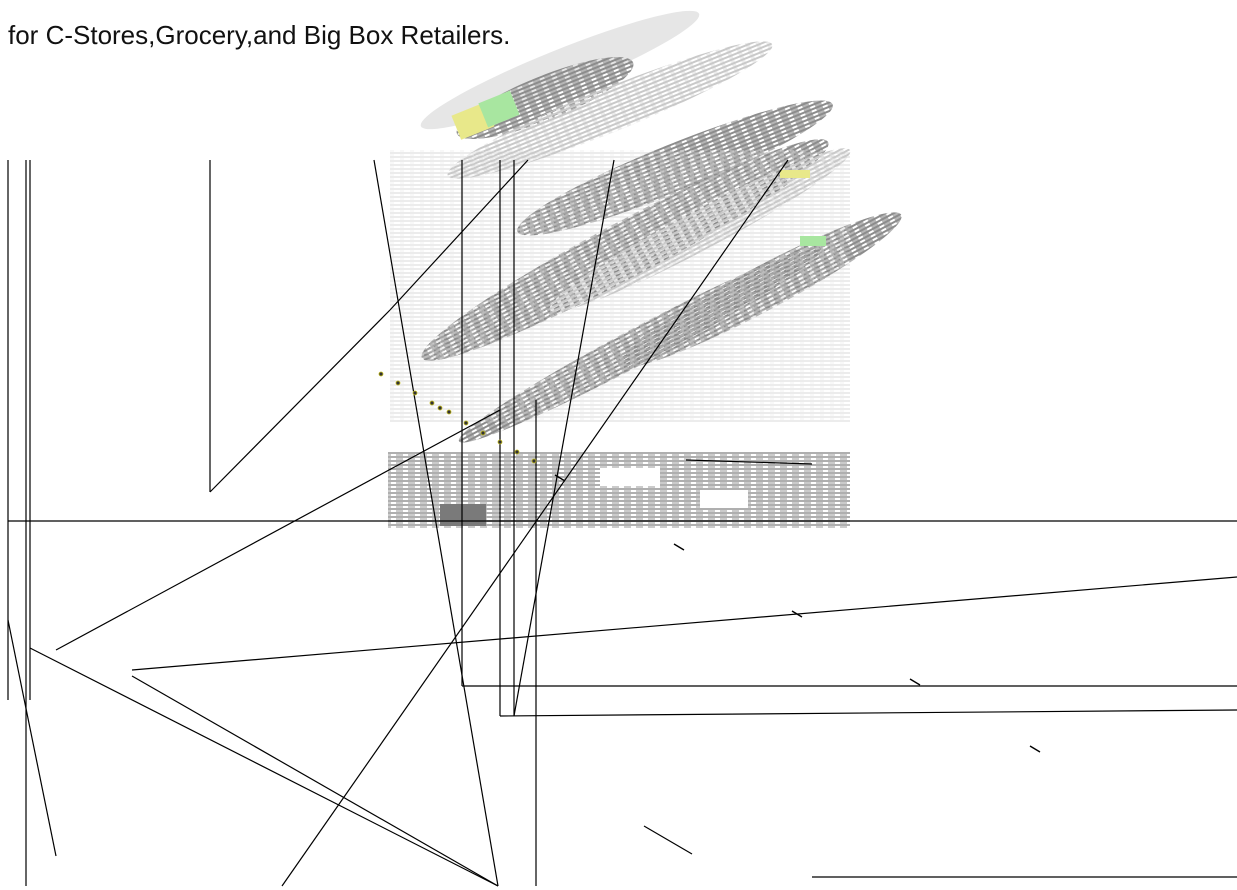  I want to click on arrow-marks, so click(797, 613).